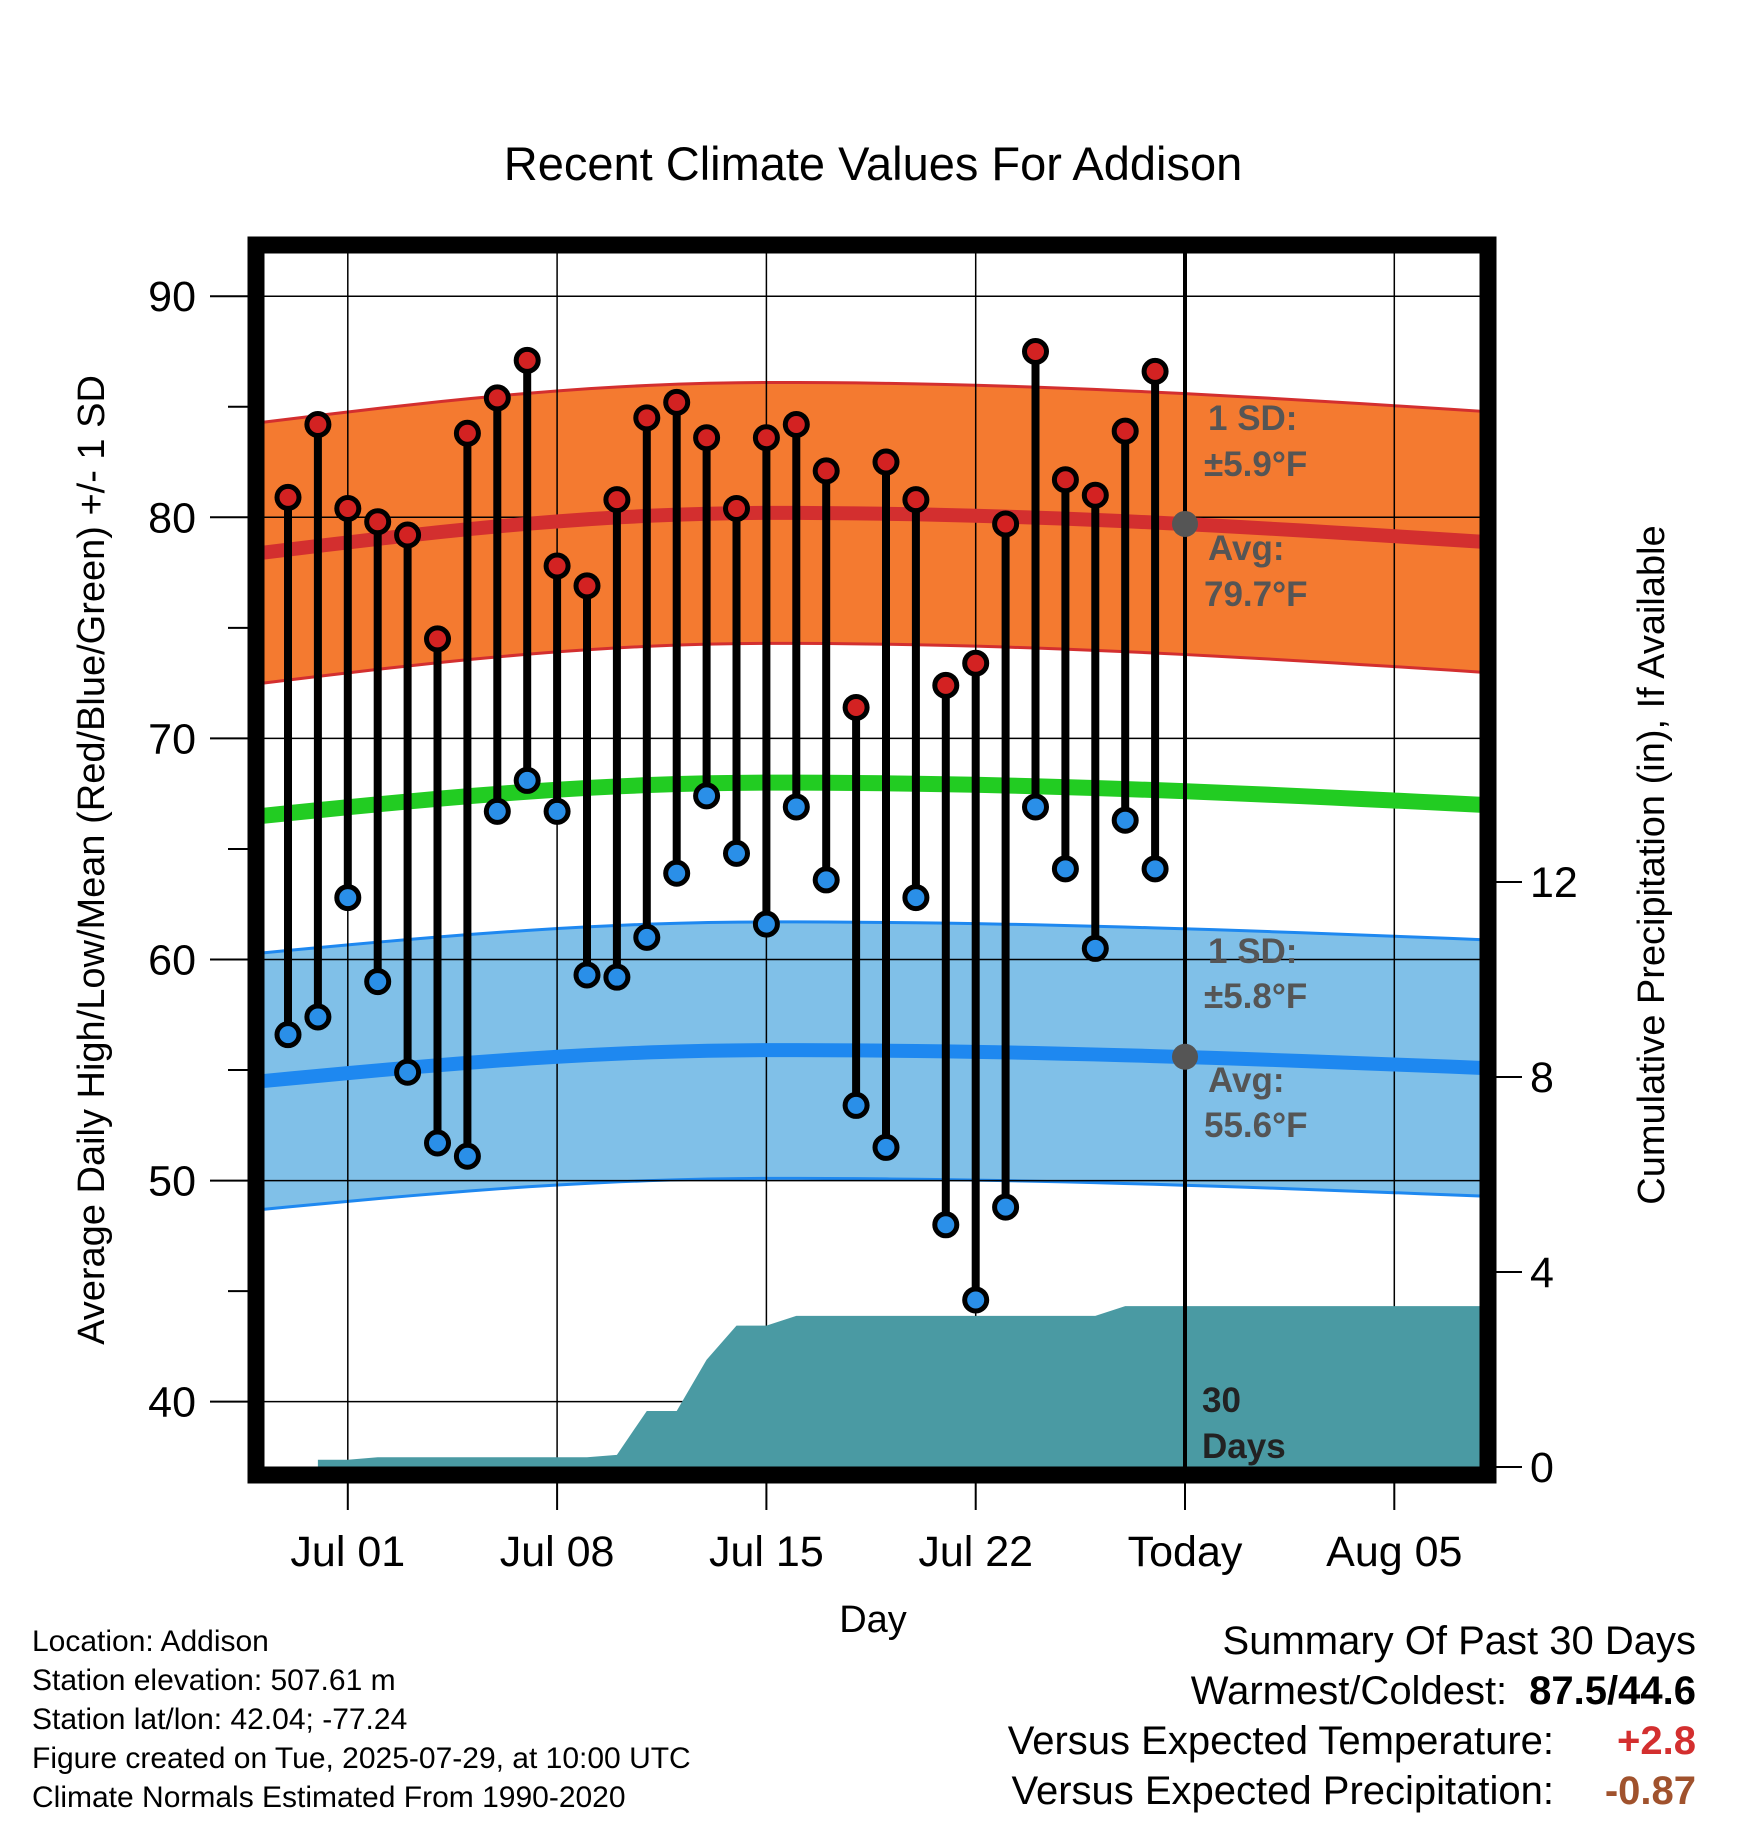 The height and width of the screenshot is (1828, 1748). I want to click on x-tick-label-2: Jul 15, so click(766, 1552).